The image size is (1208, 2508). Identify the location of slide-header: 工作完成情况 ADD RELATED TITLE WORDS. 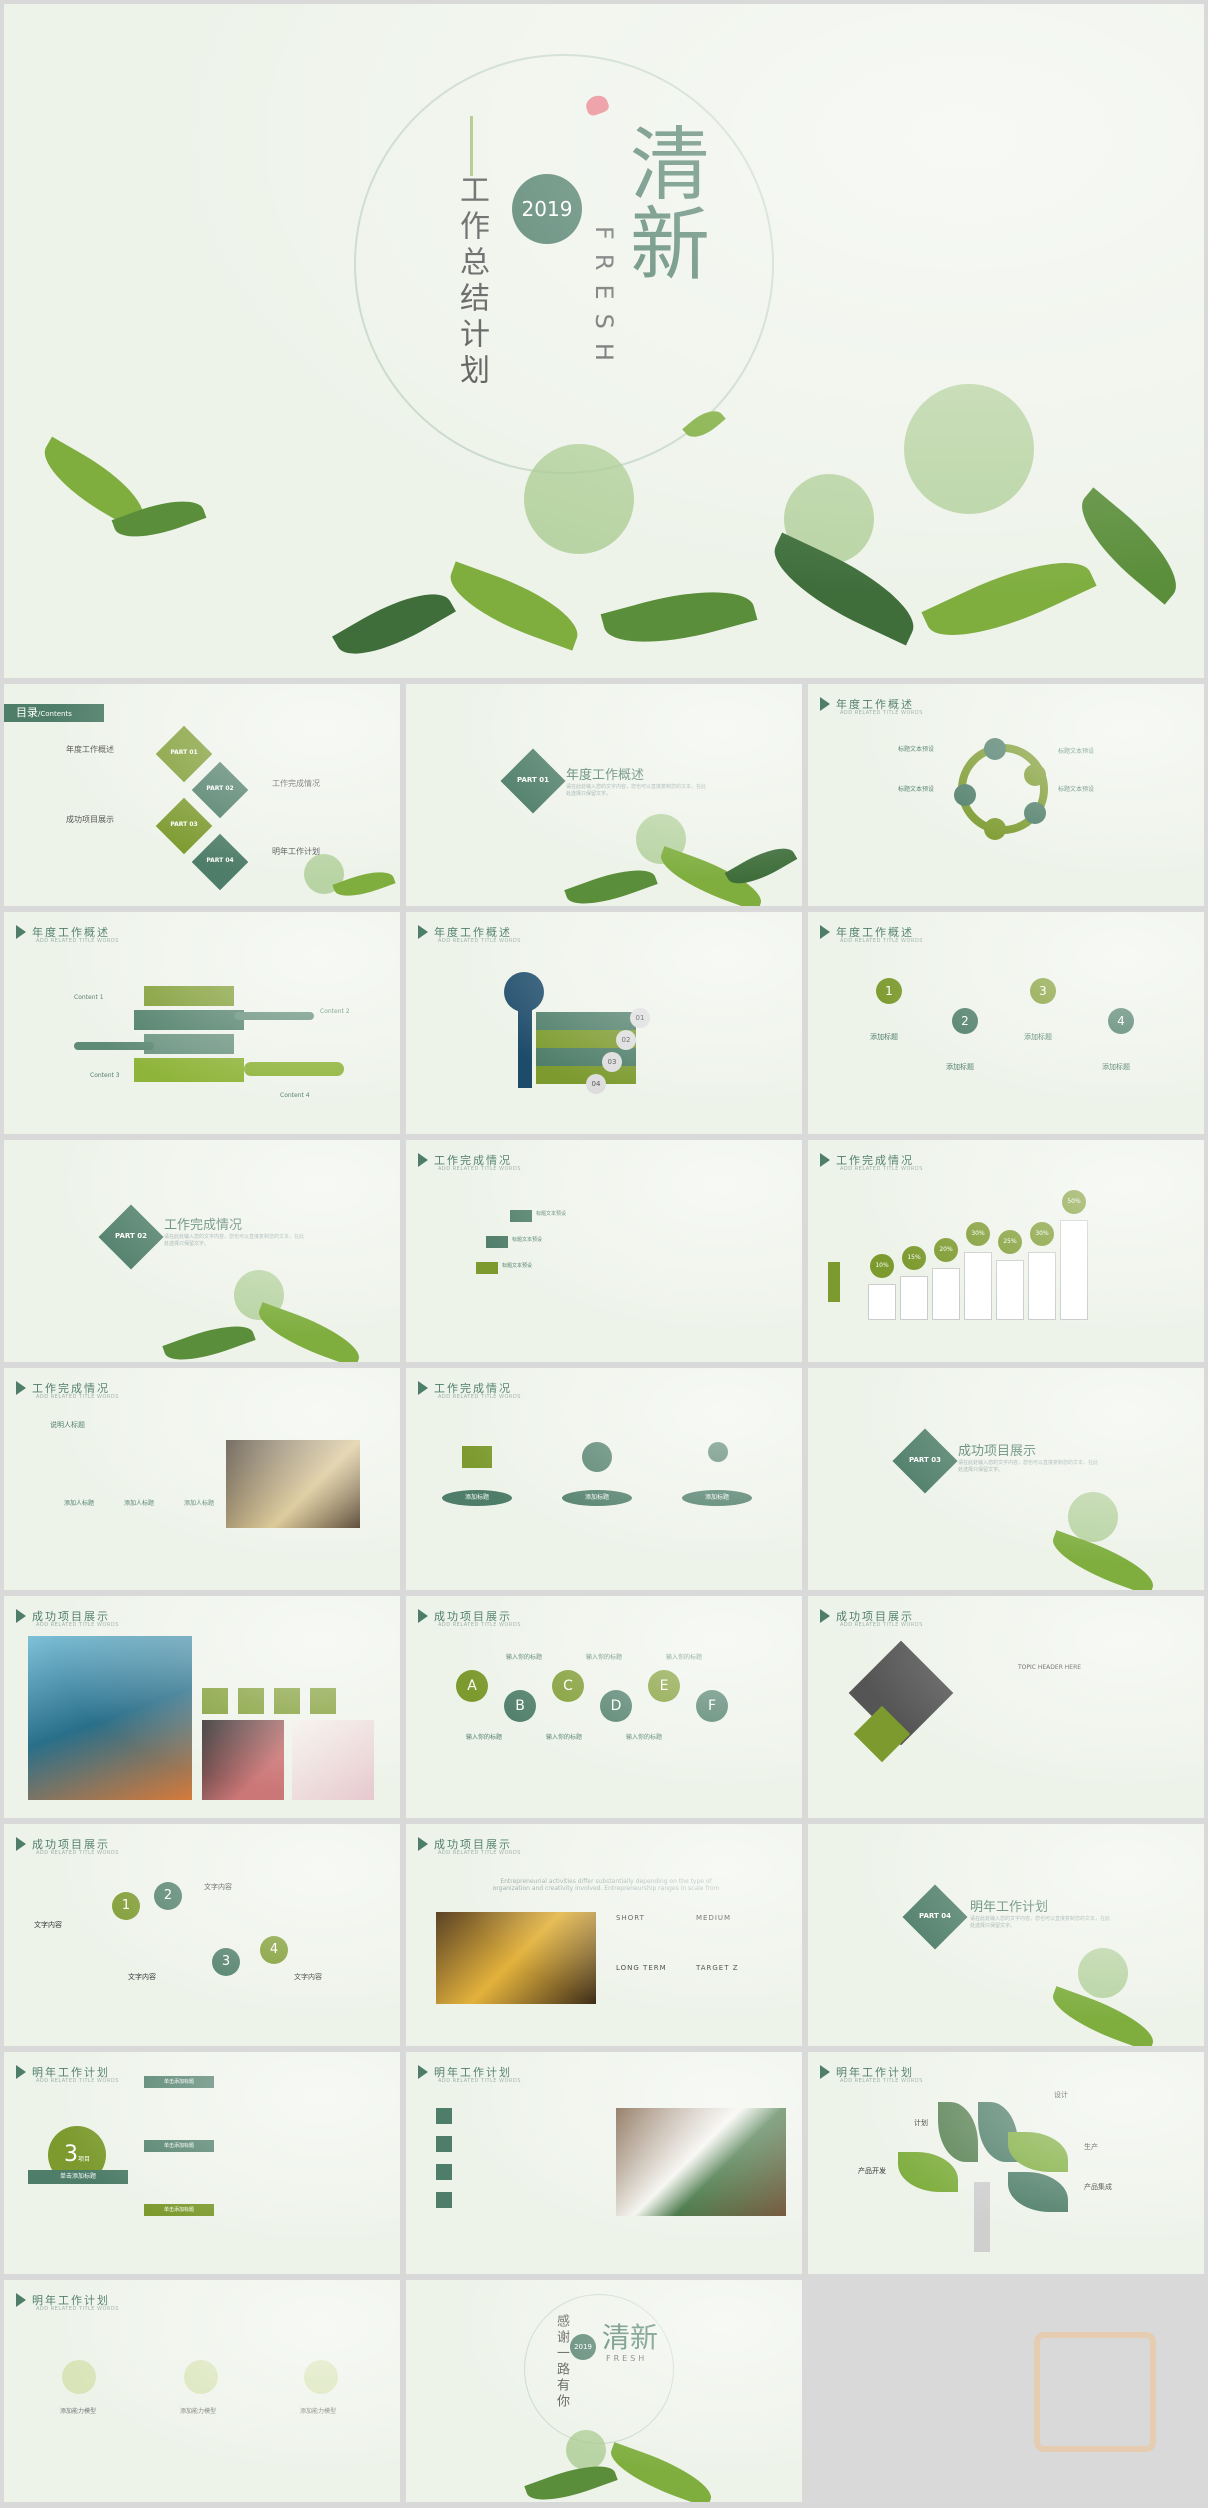
(67, 1390).